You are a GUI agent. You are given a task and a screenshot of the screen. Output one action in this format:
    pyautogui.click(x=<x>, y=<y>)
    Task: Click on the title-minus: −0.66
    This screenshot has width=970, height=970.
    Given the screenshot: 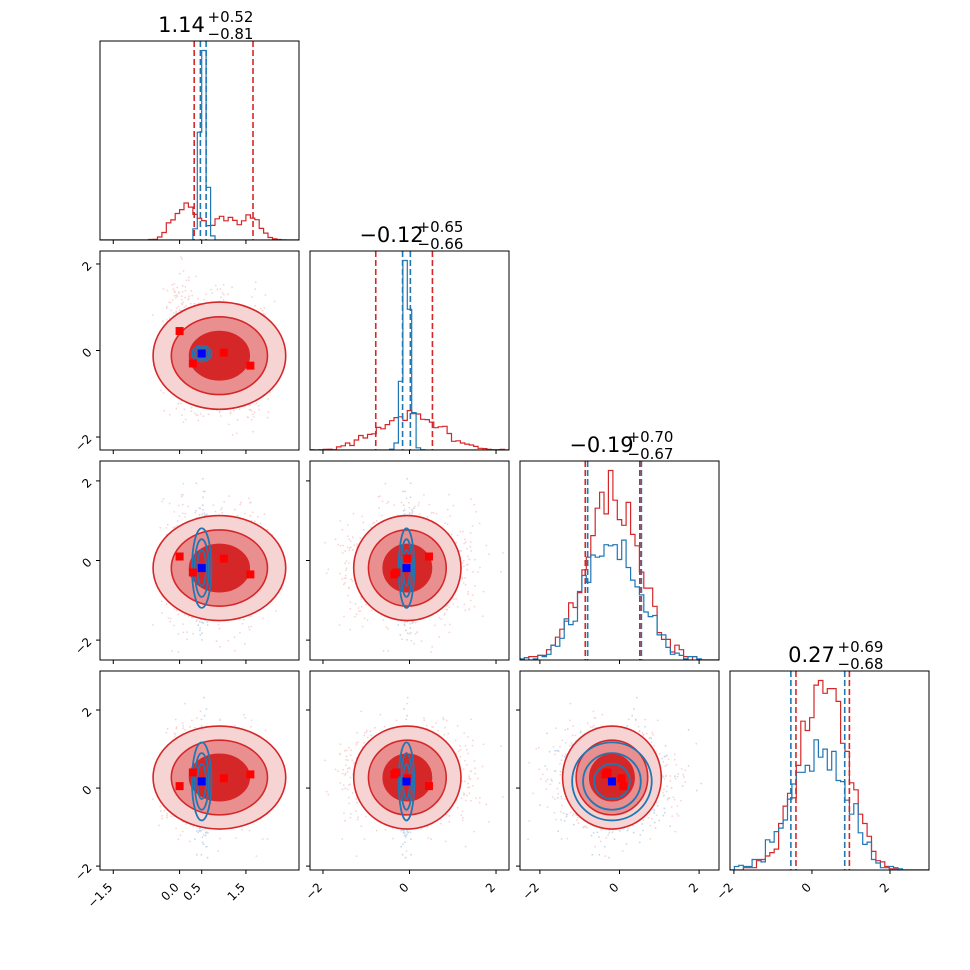 What is the action you would take?
    pyautogui.click(x=441, y=244)
    